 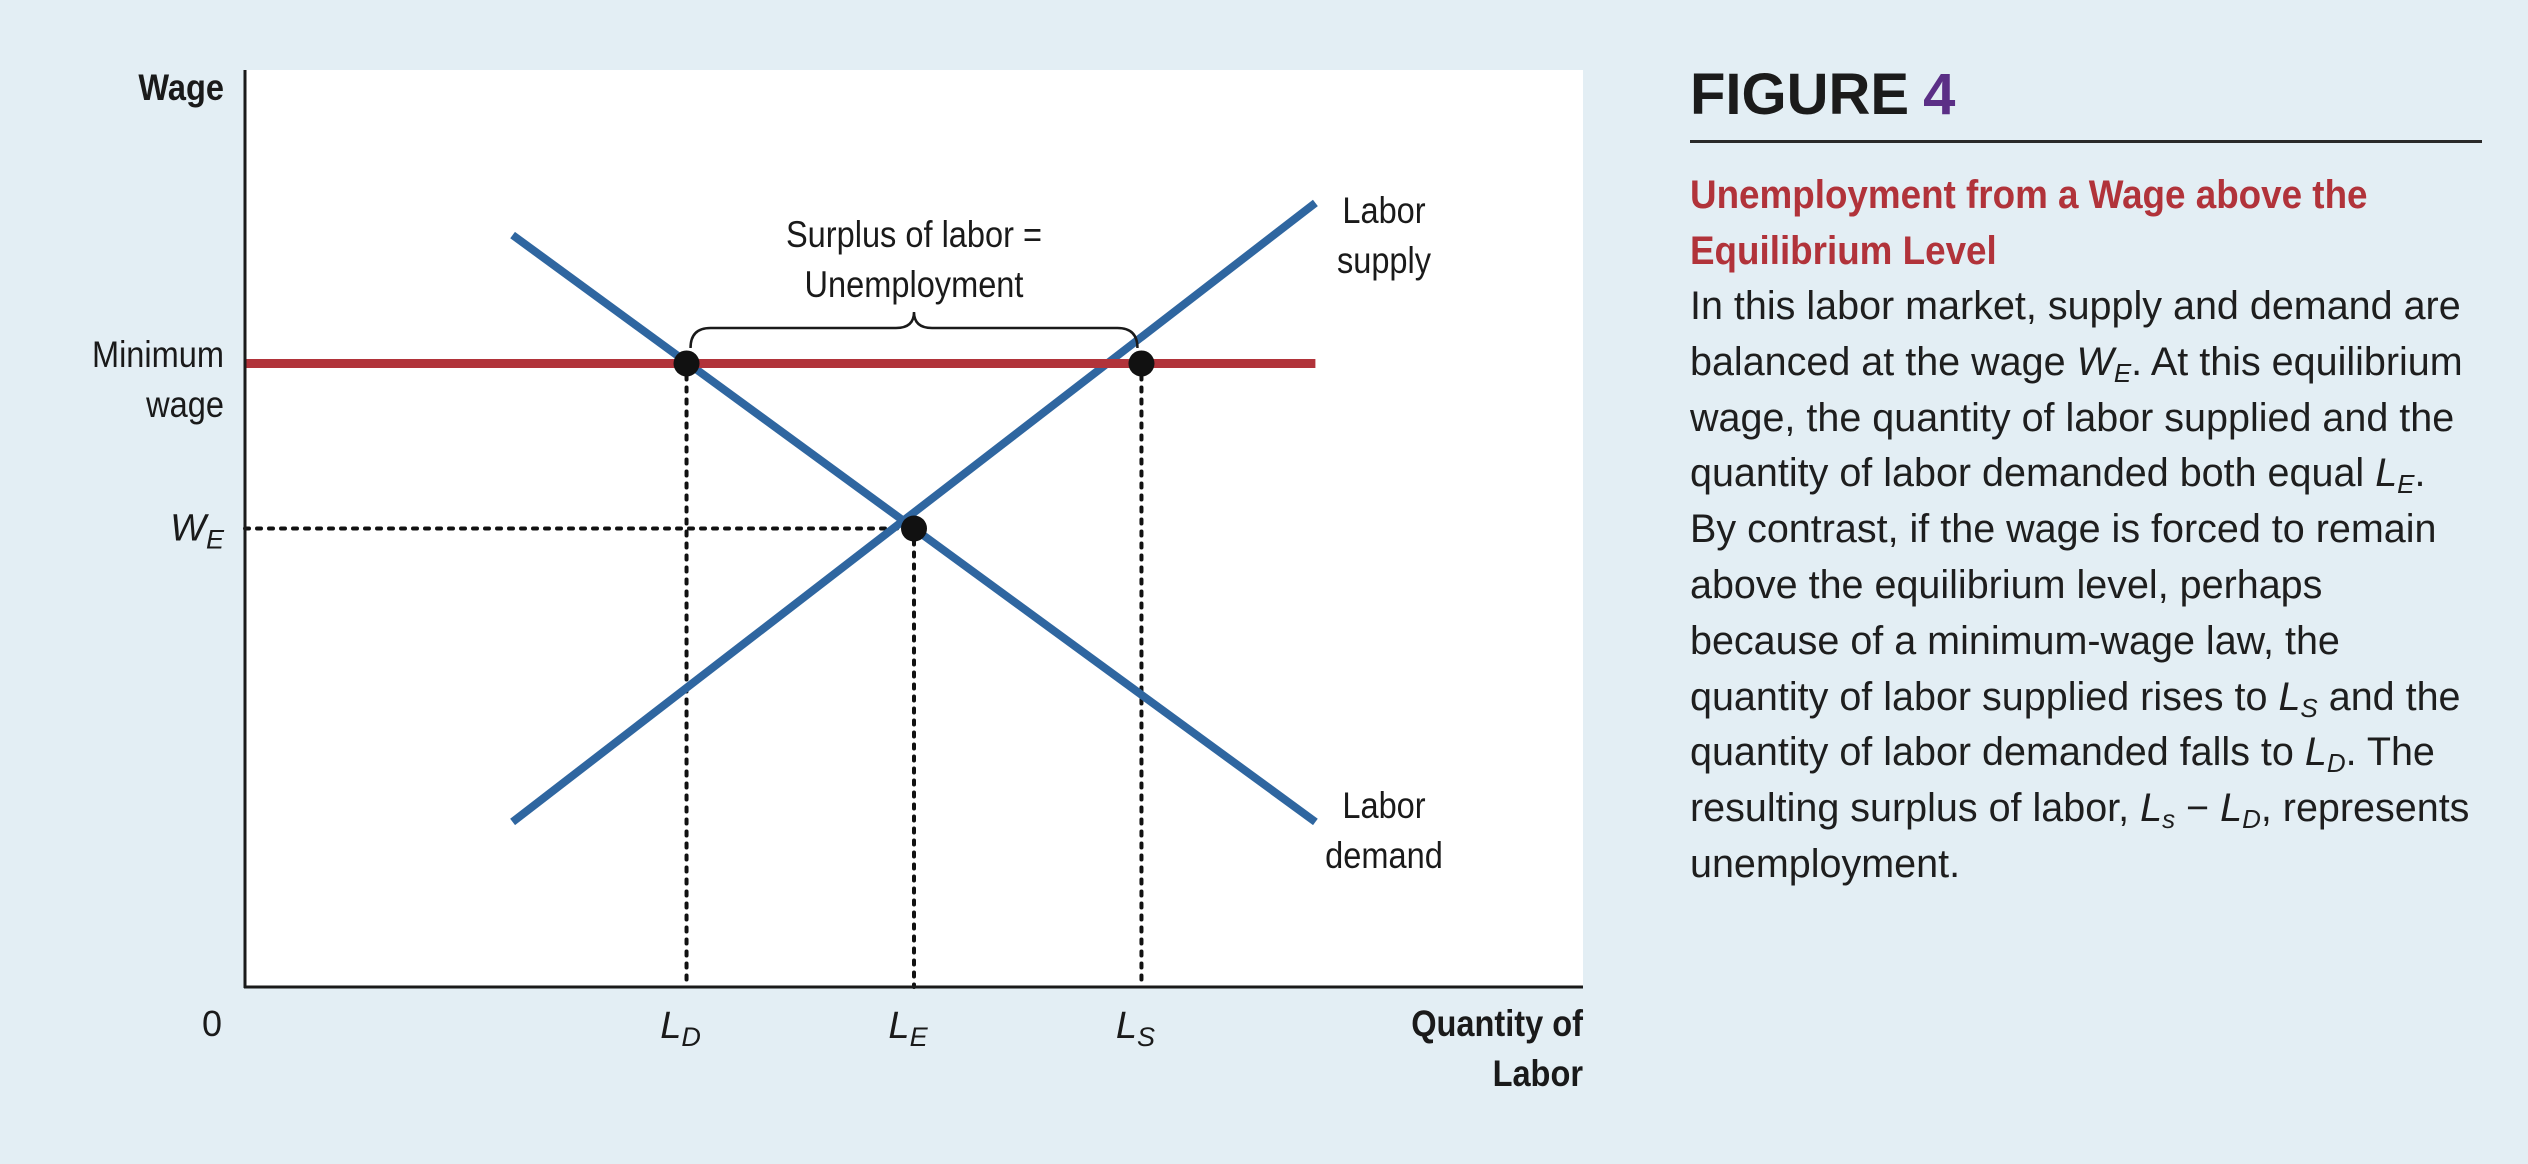 What do you see at coordinates (1135, 1028) in the screenshot?
I see `x-tick-label: LS` at bounding box center [1135, 1028].